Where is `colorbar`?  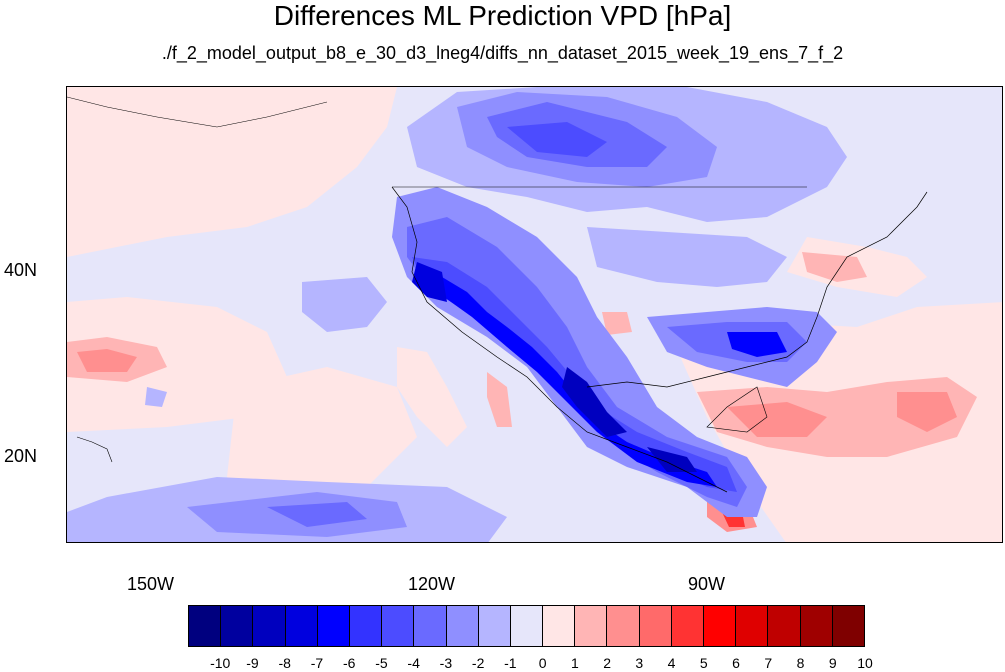 colorbar is located at coordinates (526, 626).